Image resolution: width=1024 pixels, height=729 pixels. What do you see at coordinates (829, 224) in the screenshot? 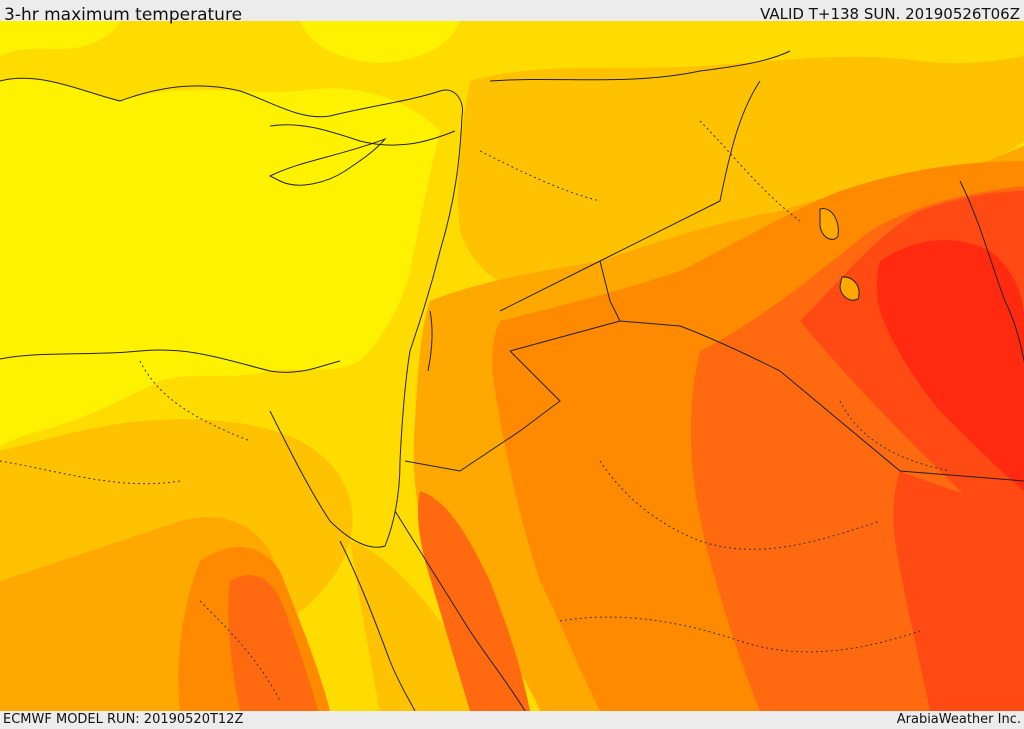
I see `lake-tharthar` at bounding box center [829, 224].